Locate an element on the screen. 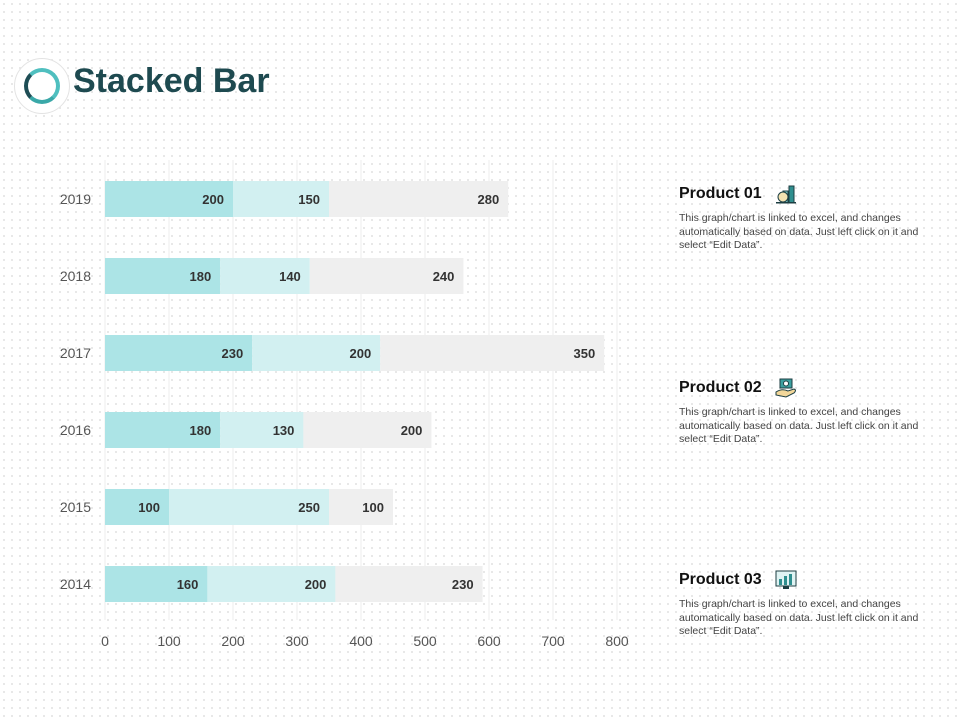 The height and width of the screenshot is (720, 960). data-label: 240 is located at coordinates (444, 276).